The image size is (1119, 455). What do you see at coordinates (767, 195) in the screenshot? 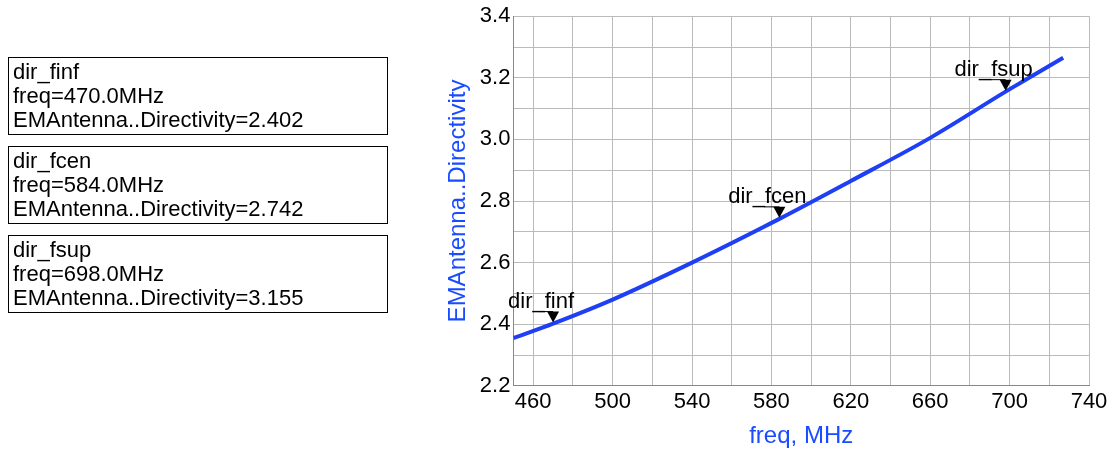
I see `annotation: dir_fcen` at bounding box center [767, 195].